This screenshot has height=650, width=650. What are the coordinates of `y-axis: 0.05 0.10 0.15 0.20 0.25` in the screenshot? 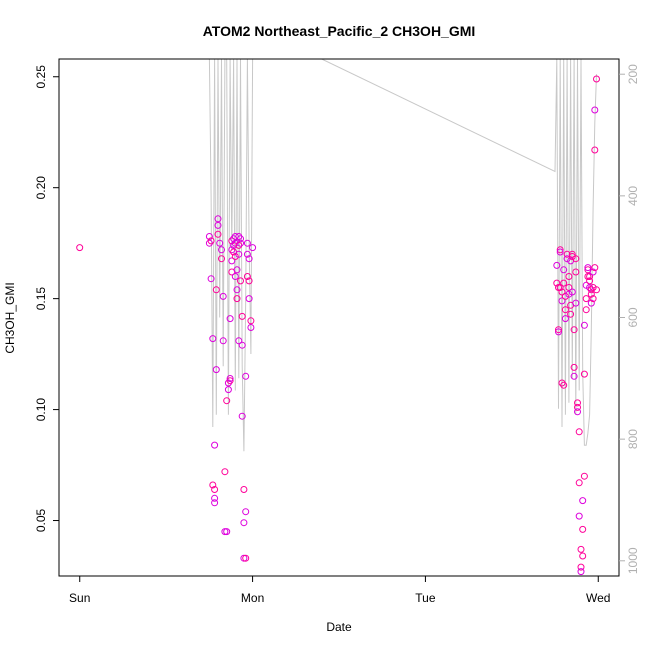 It's located at (46, 298).